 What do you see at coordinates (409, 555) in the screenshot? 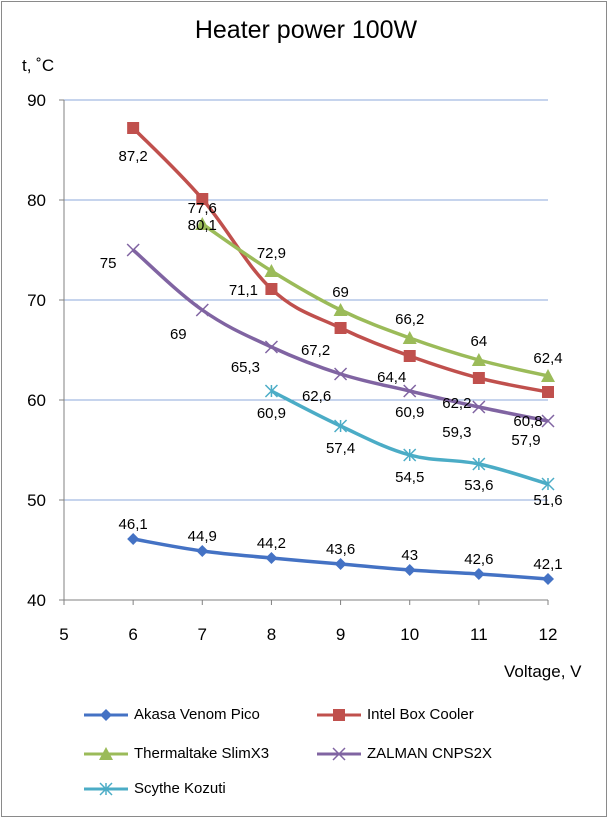
I see `data-label: 43` at bounding box center [409, 555].